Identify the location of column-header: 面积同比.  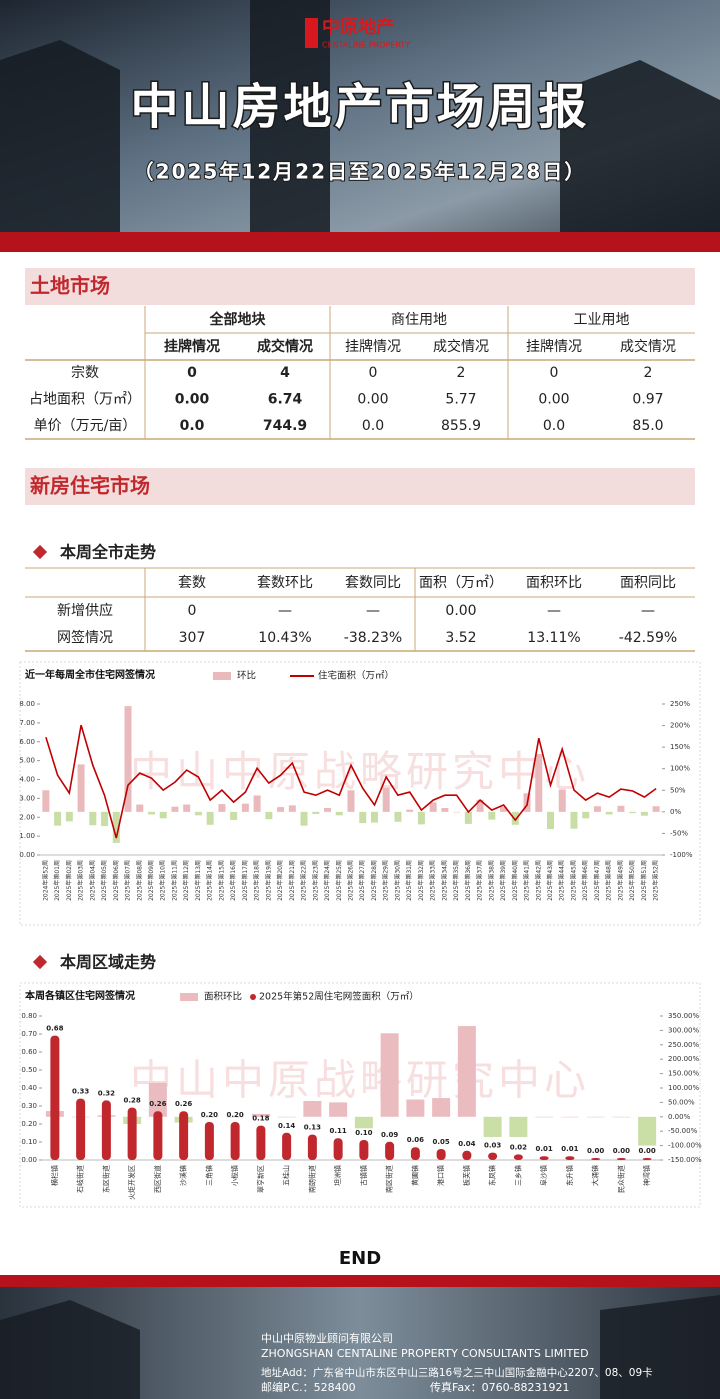
(648, 583).